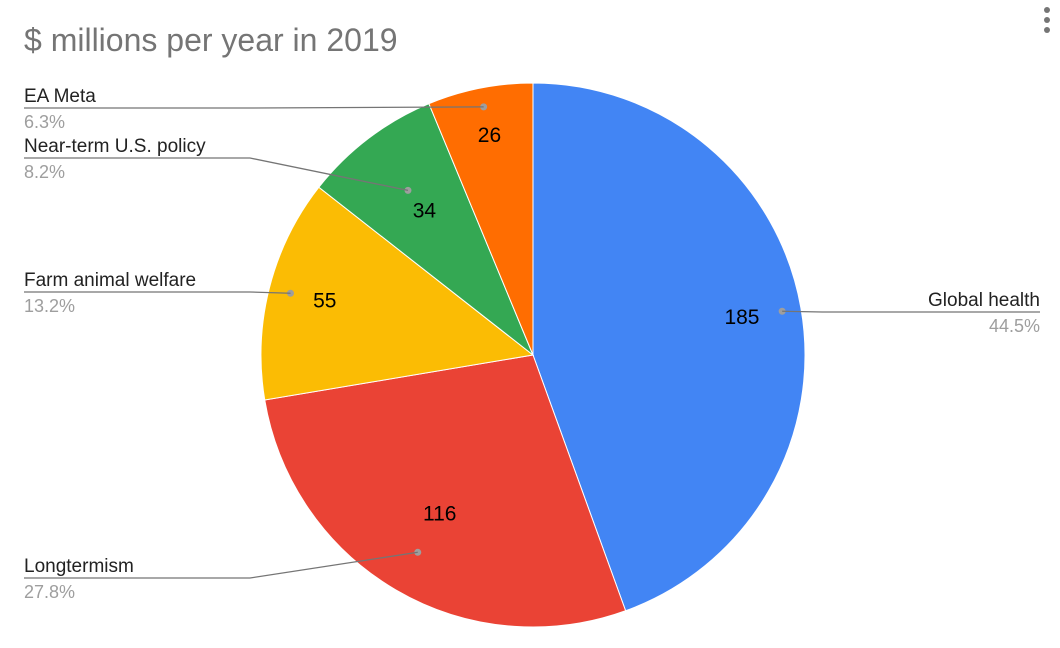  Describe the element at coordinates (426, 230) in the screenshot. I see `pie-slice-near-term-u-s-policy` at that location.